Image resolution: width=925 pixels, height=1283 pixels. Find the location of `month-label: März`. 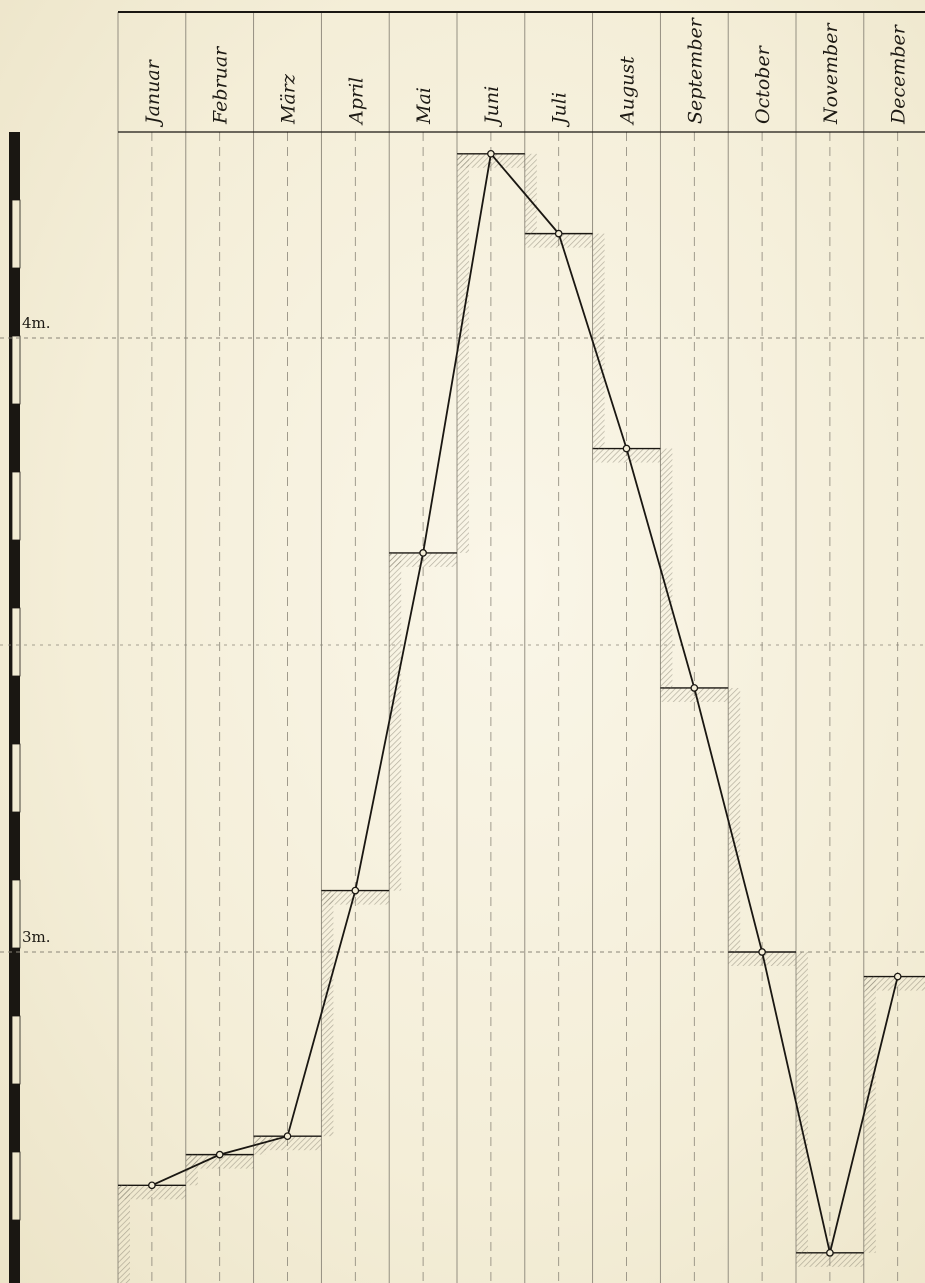

month-label: März is located at coordinates (289, 99).